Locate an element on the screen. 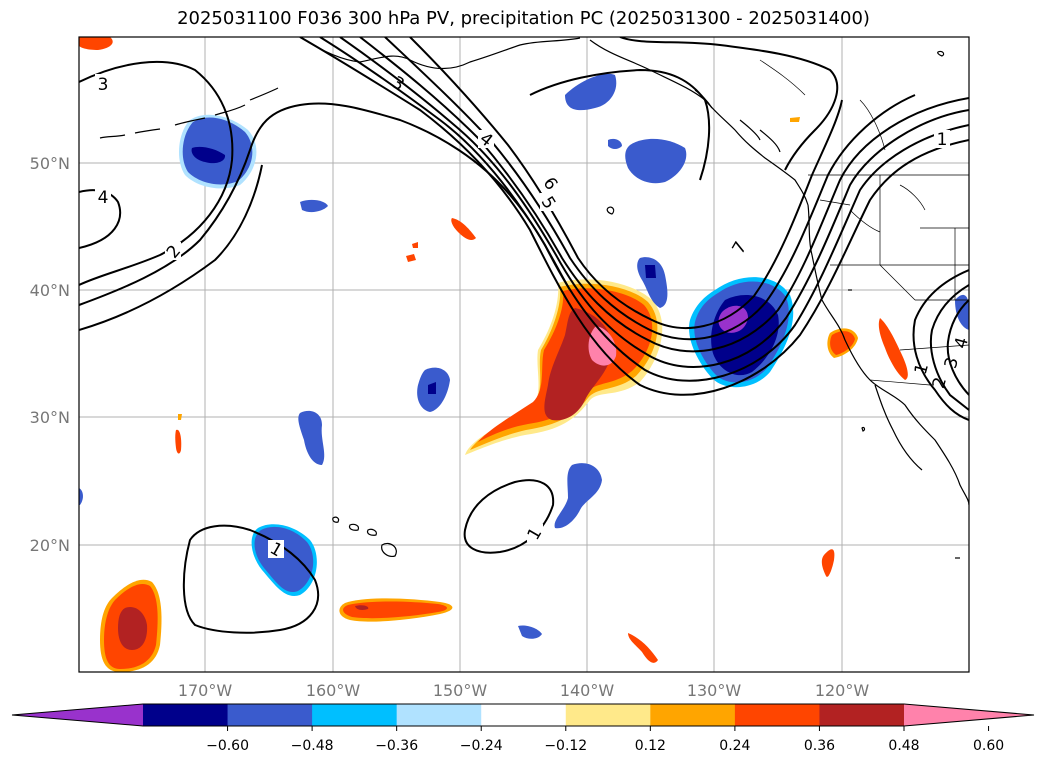 Image resolution: width=1047 pixels, height=765 pixels. colorbar-arrow-left is located at coordinates (77, 715).